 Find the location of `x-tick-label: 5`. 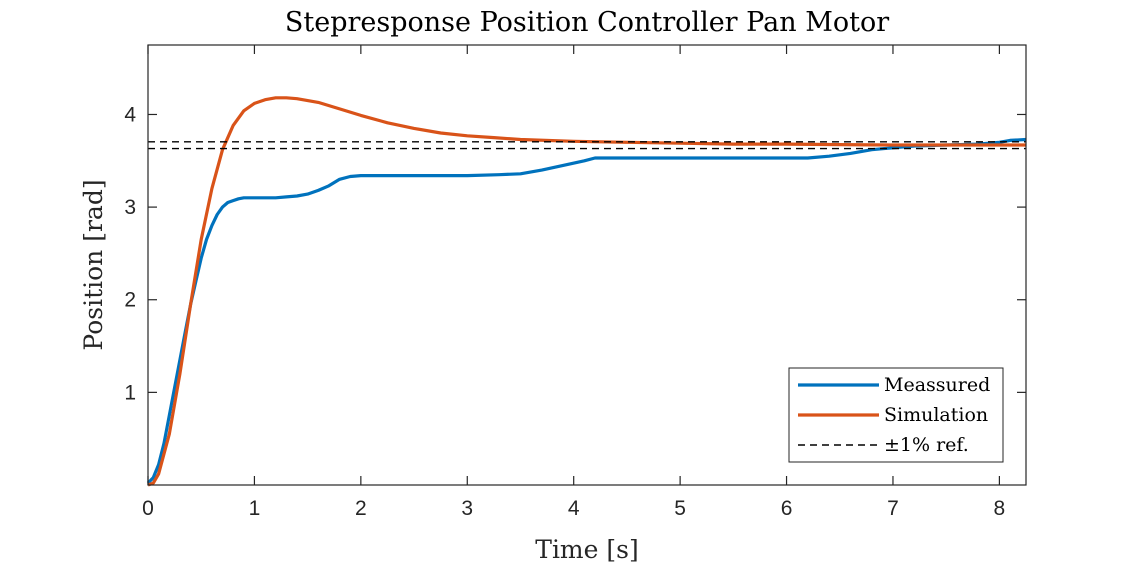

x-tick-label: 5 is located at coordinates (680, 508).